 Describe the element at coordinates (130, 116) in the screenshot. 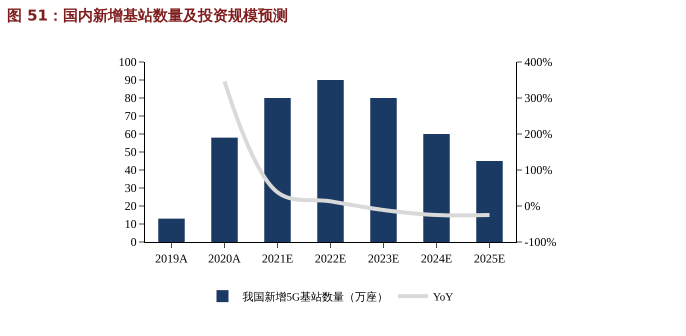

I see `y-tick-label: 70` at that location.